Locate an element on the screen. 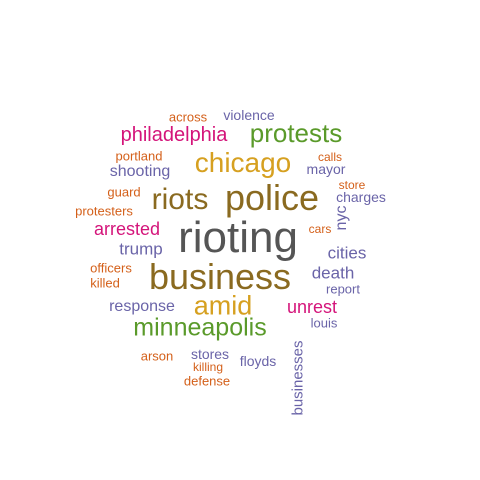  word-violence: violence is located at coordinates (249, 115).